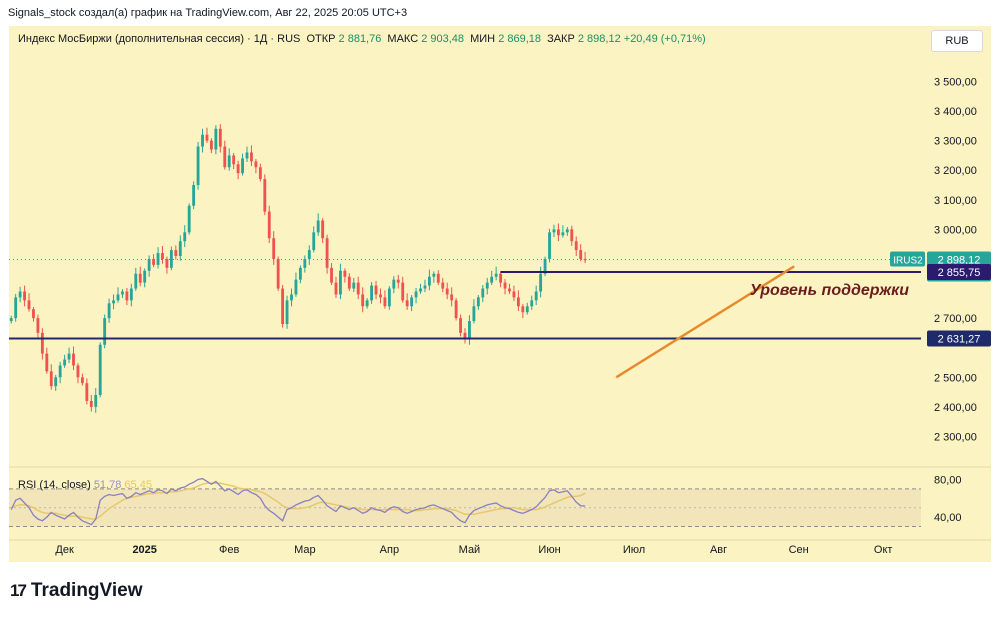  I want to click on time-tick-label: Июл, so click(634, 550).